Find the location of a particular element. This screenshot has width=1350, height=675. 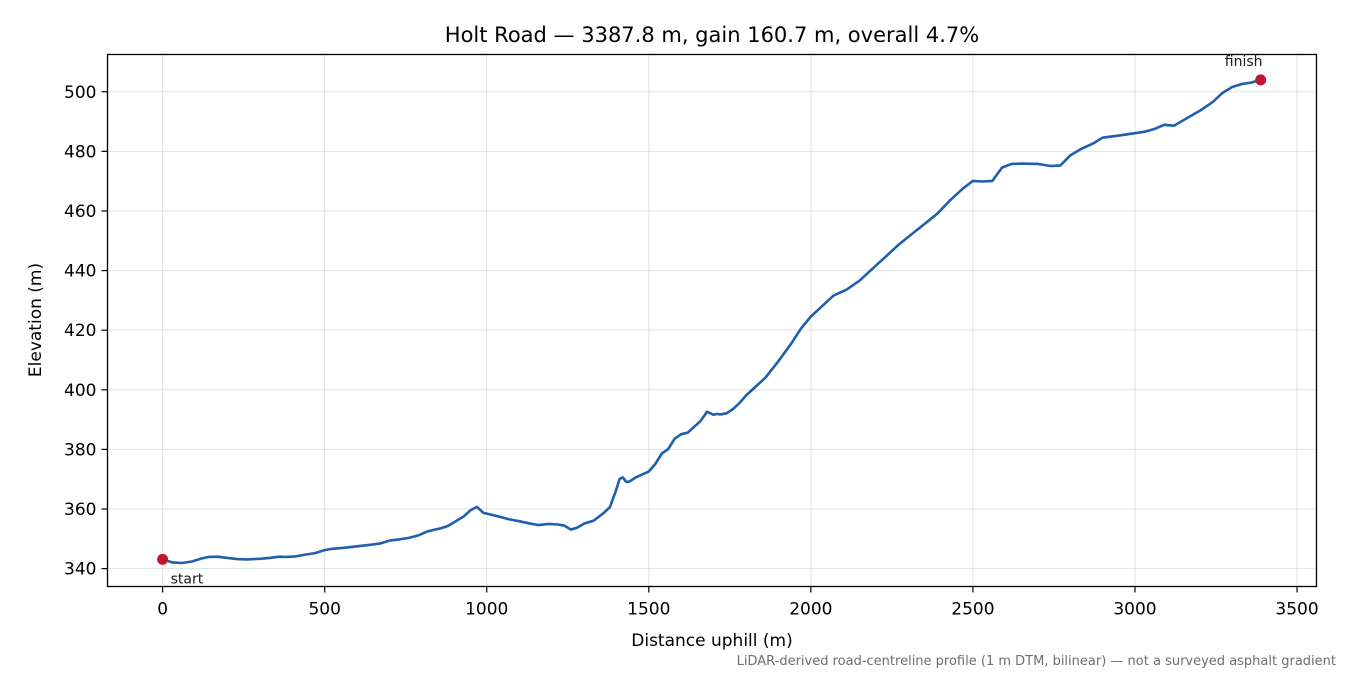

y-tick-label: 400 is located at coordinates (80, 391).